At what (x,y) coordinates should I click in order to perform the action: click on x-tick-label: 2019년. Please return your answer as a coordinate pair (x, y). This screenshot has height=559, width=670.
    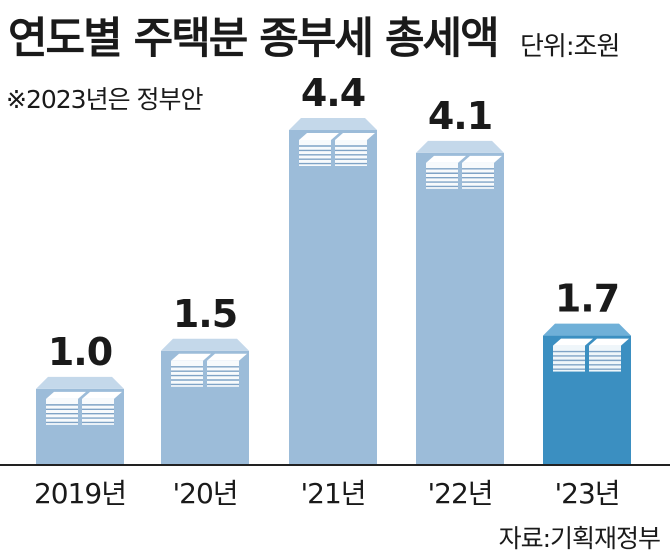
    Looking at the image, I should click on (80, 493).